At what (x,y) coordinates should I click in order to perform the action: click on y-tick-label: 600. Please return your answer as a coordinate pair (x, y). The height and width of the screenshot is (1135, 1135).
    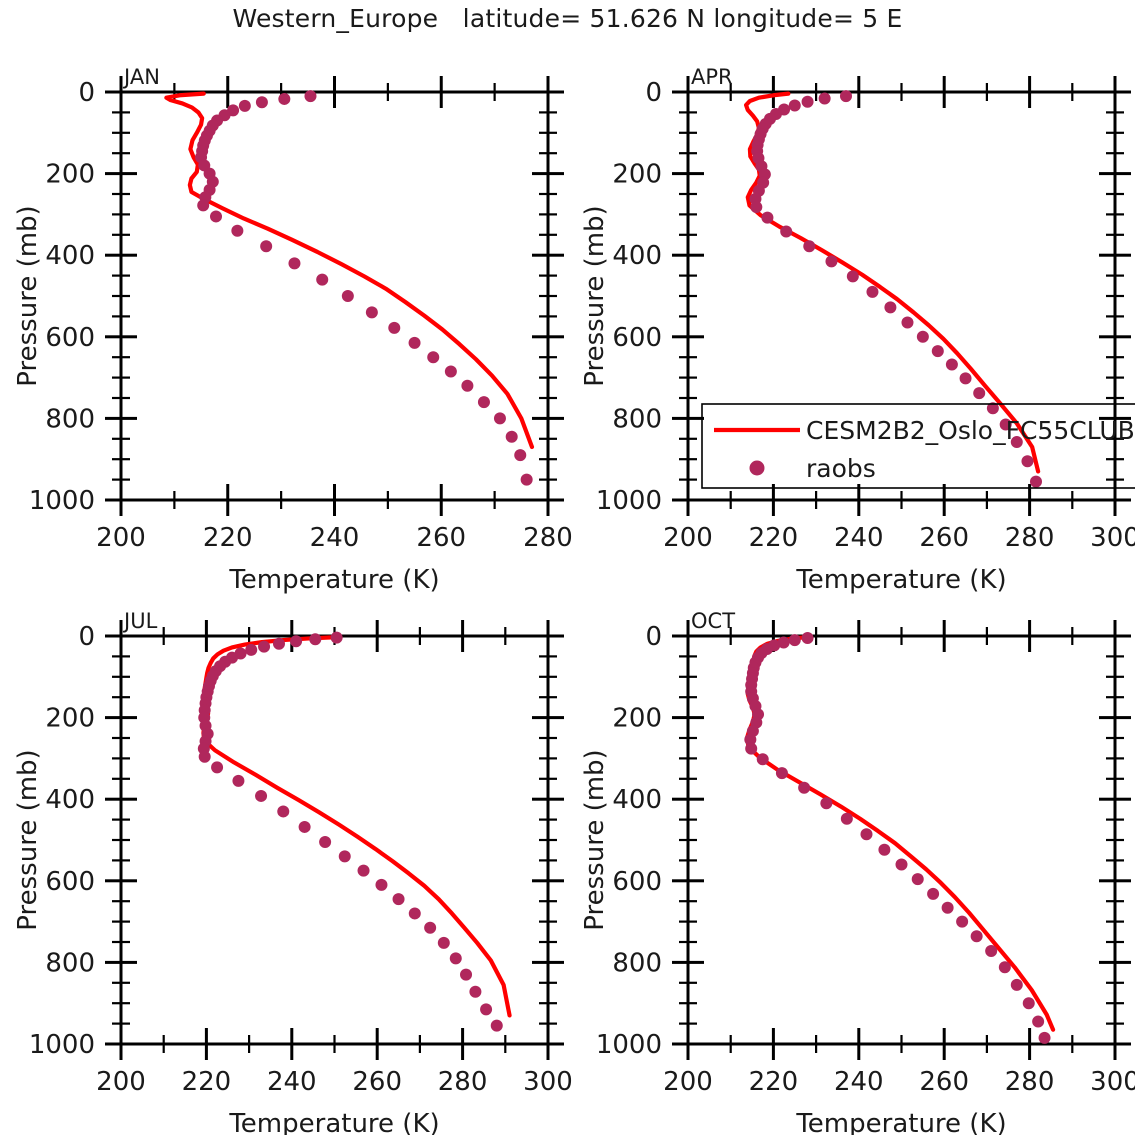
    Looking at the image, I should click on (70, 882).